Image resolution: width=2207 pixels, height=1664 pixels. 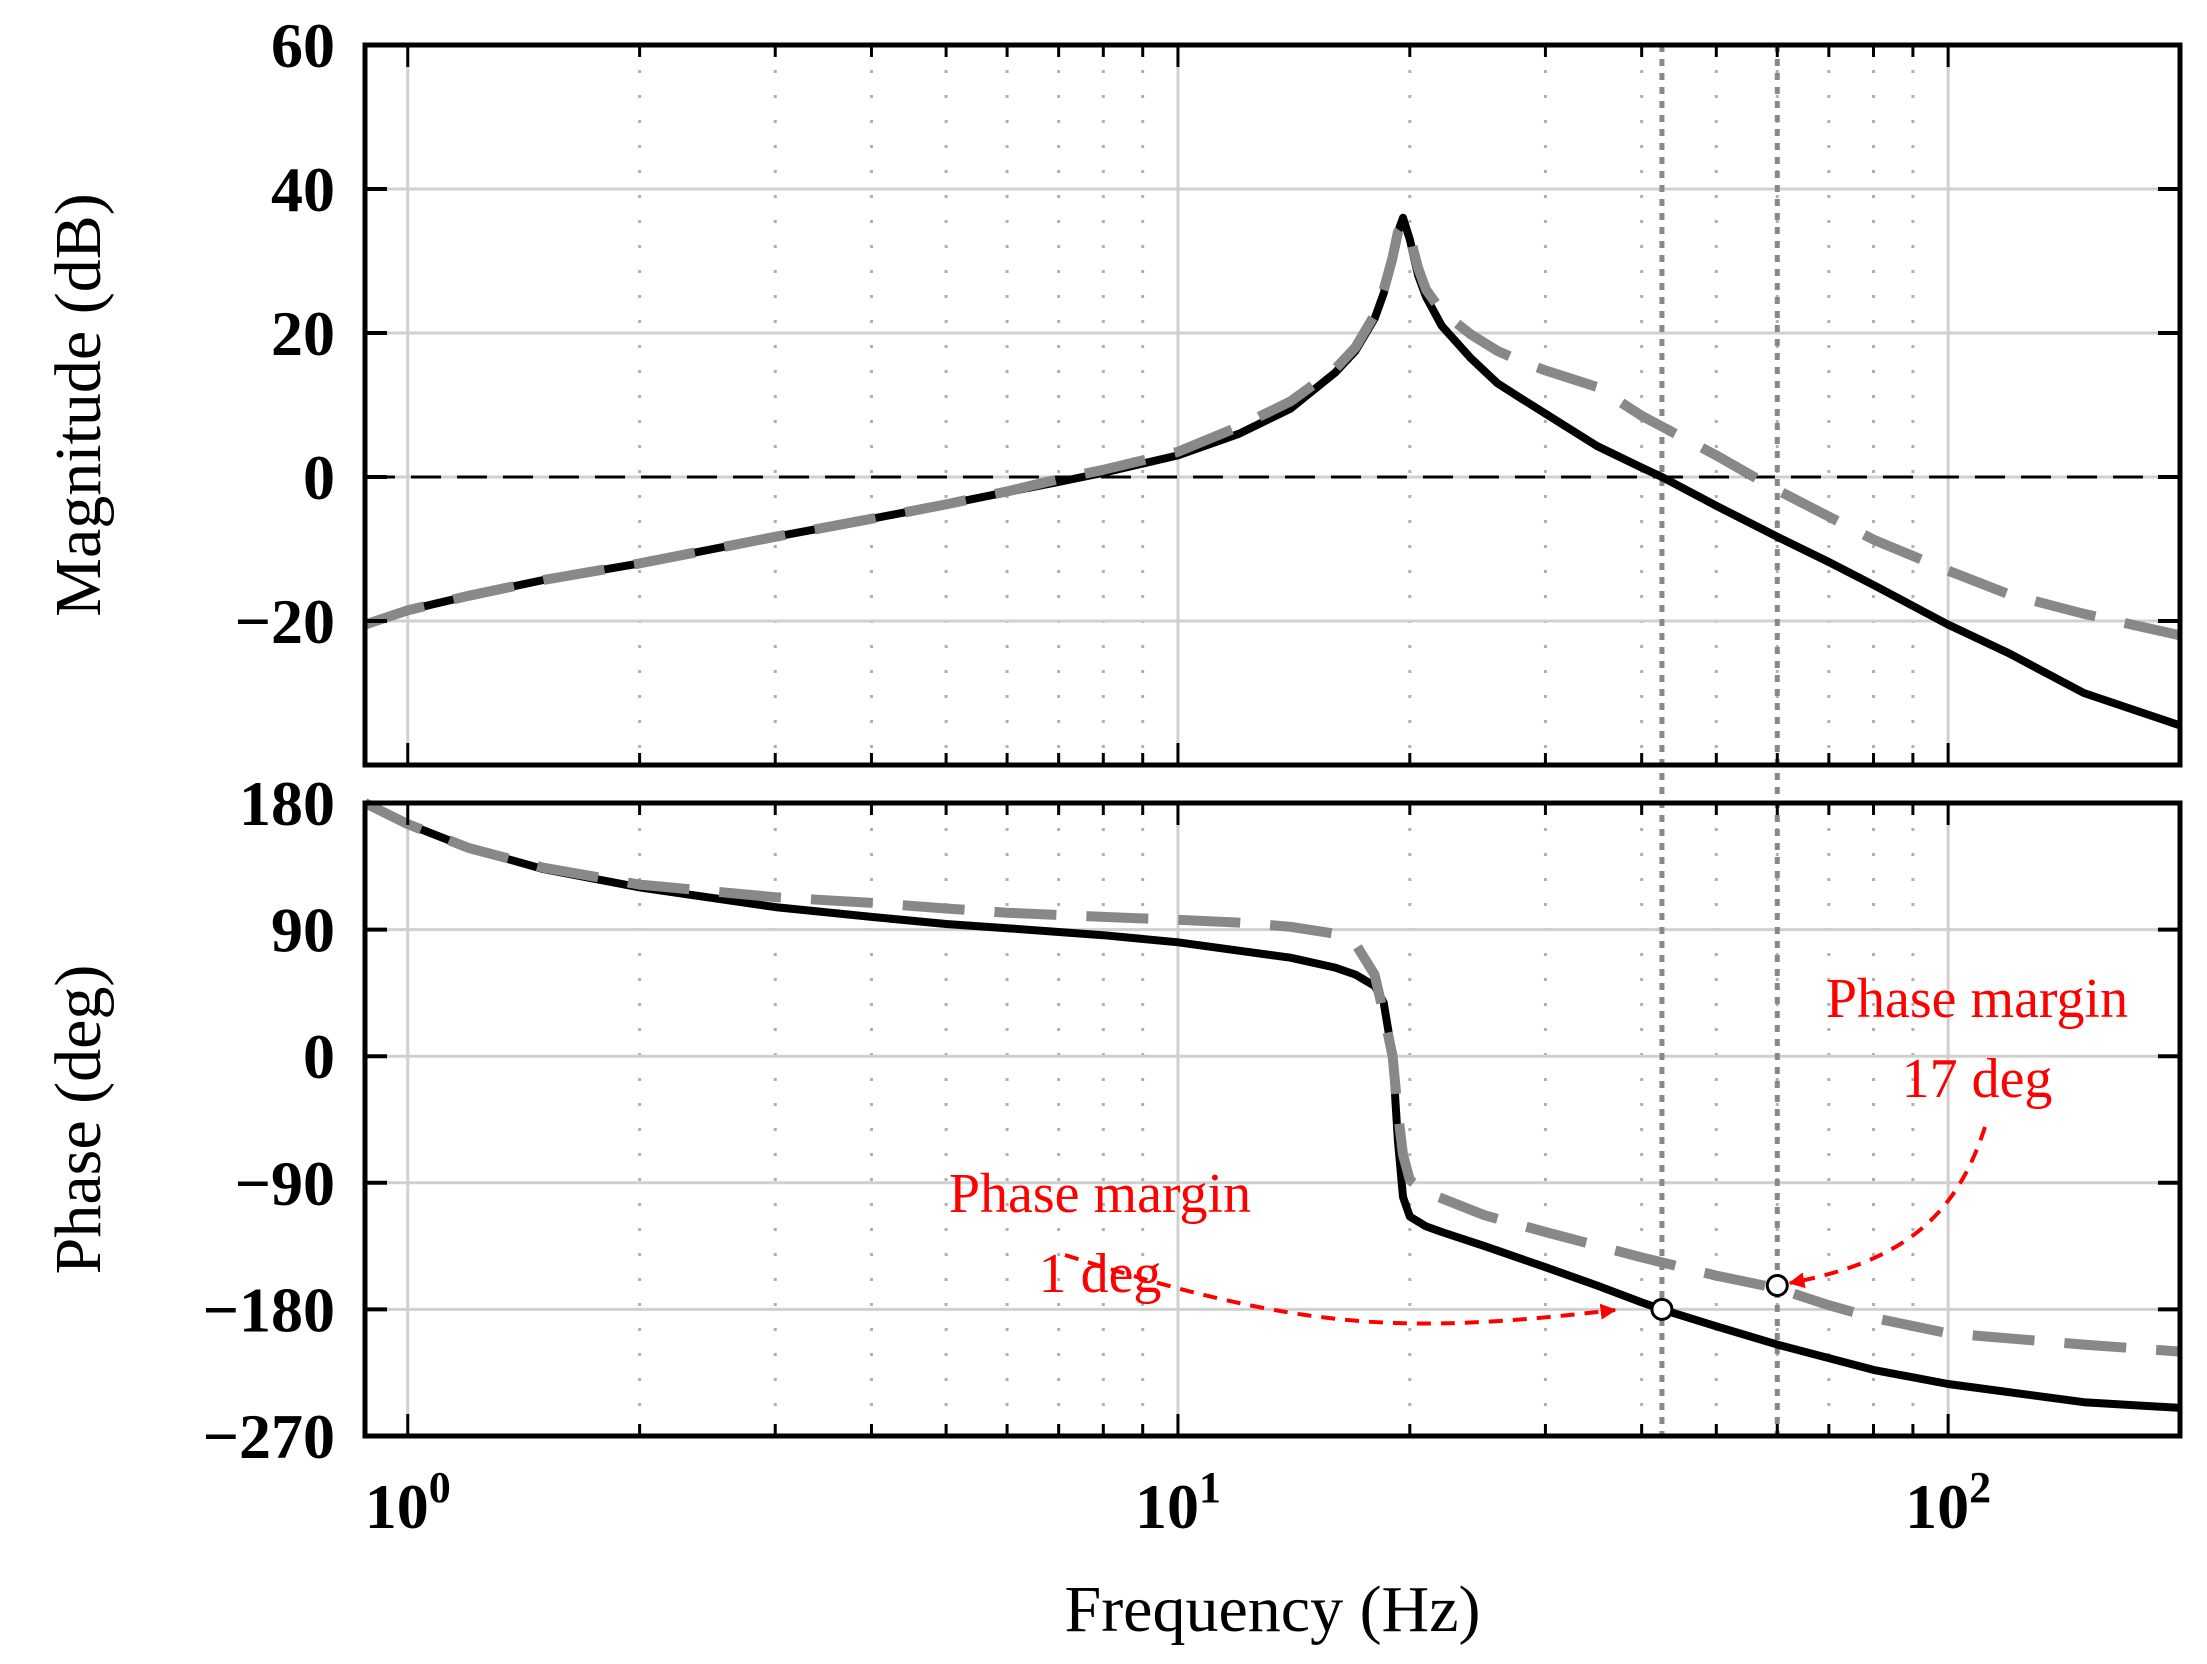 What do you see at coordinates (1662, 1309) in the screenshot?
I see `pm-1deg-marker-point` at bounding box center [1662, 1309].